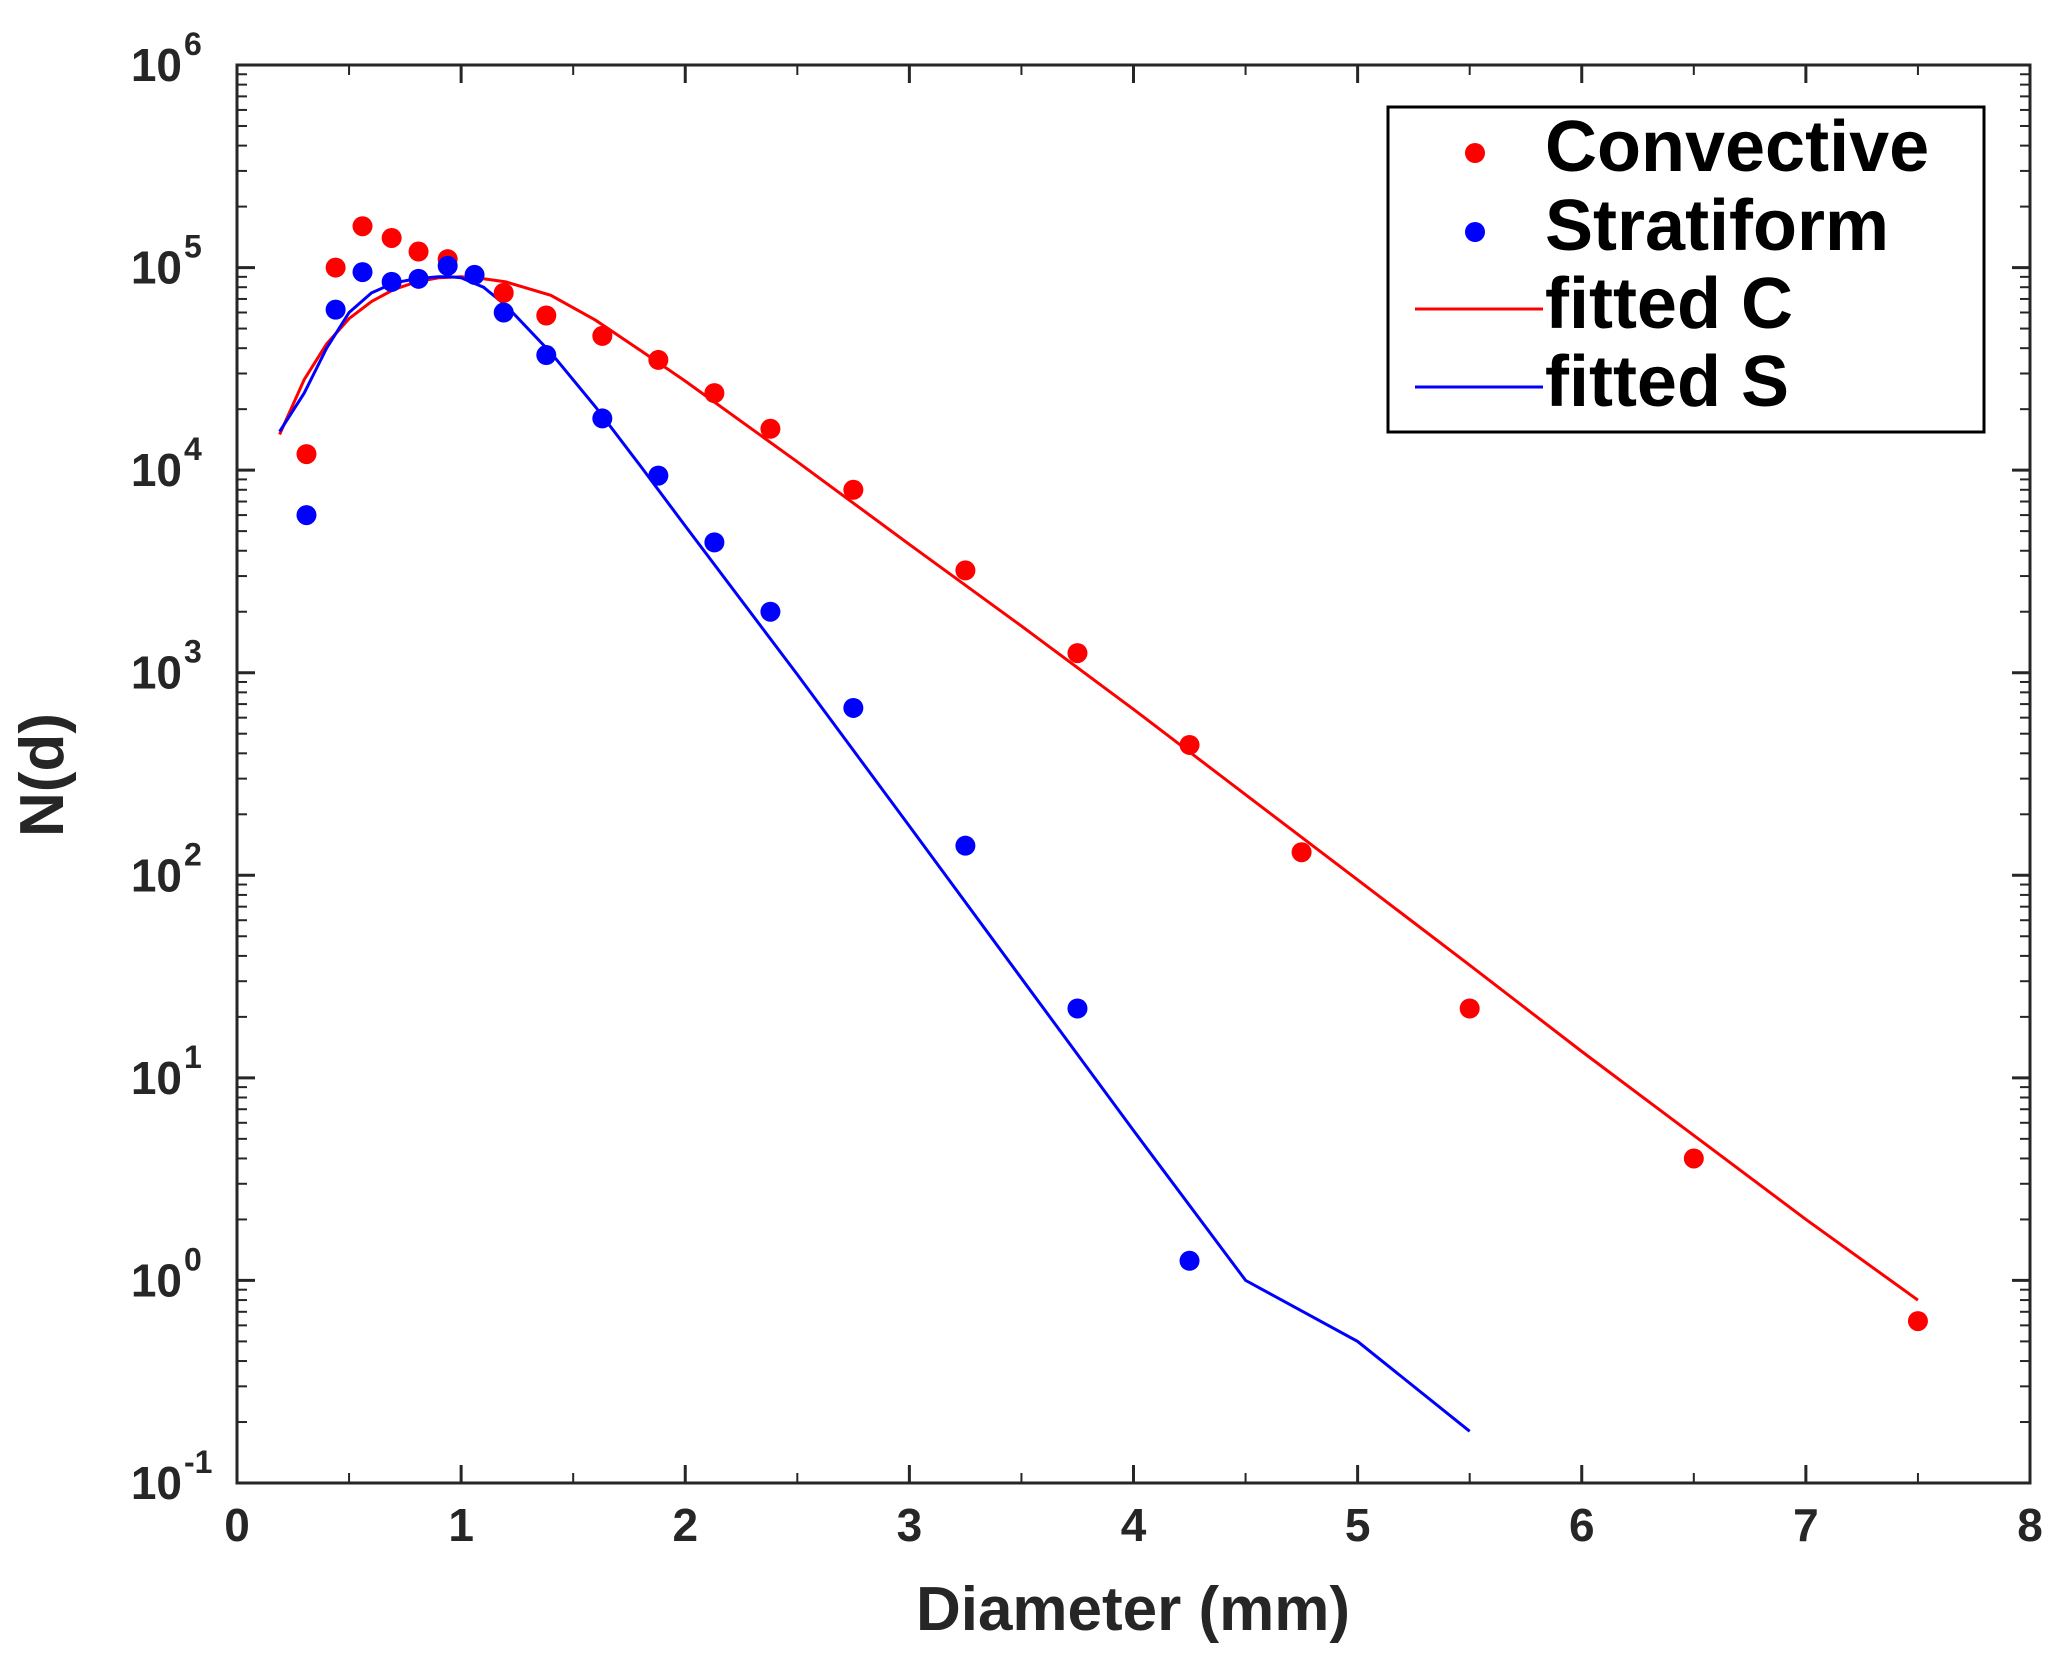  Describe the element at coordinates (193, 854) in the screenshot. I see `y-tick-exponent: 2` at that location.